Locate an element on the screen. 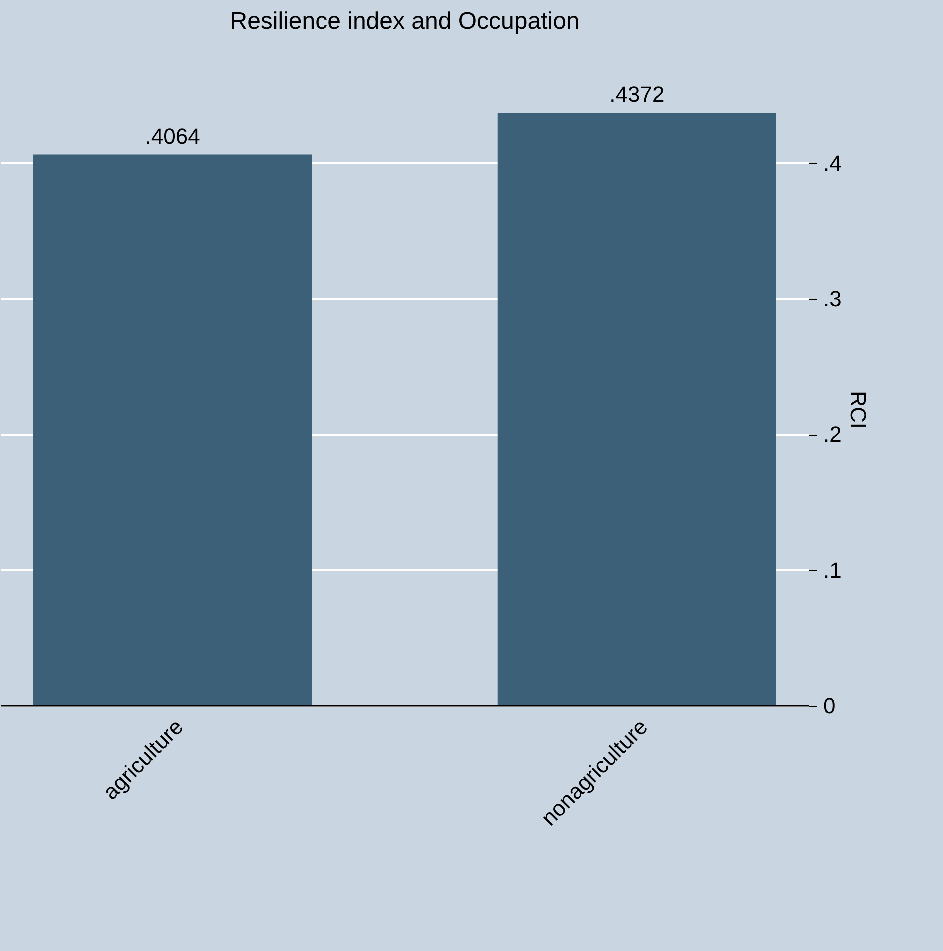  y-tick-label: .3 is located at coordinates (833, 299).